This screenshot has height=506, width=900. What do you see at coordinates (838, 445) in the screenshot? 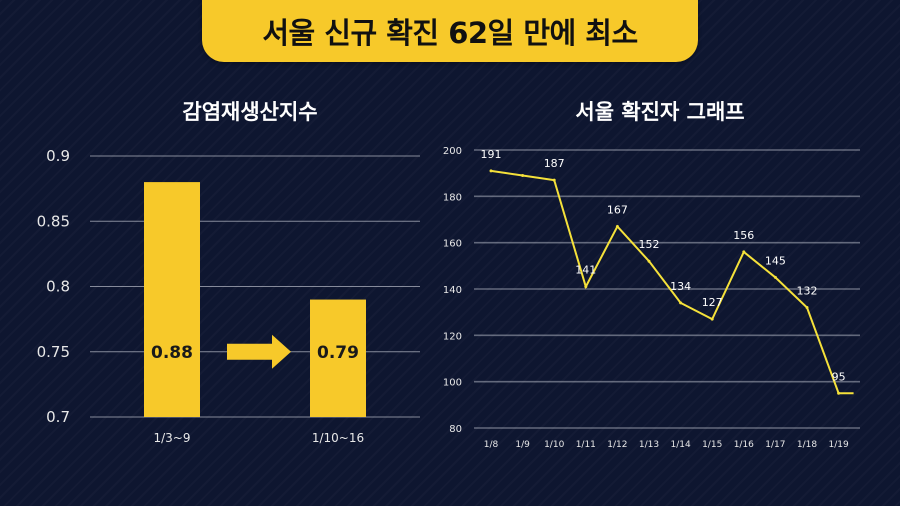
I see `line-x-tick-label: 1/19` at bounding box center [838, 445].